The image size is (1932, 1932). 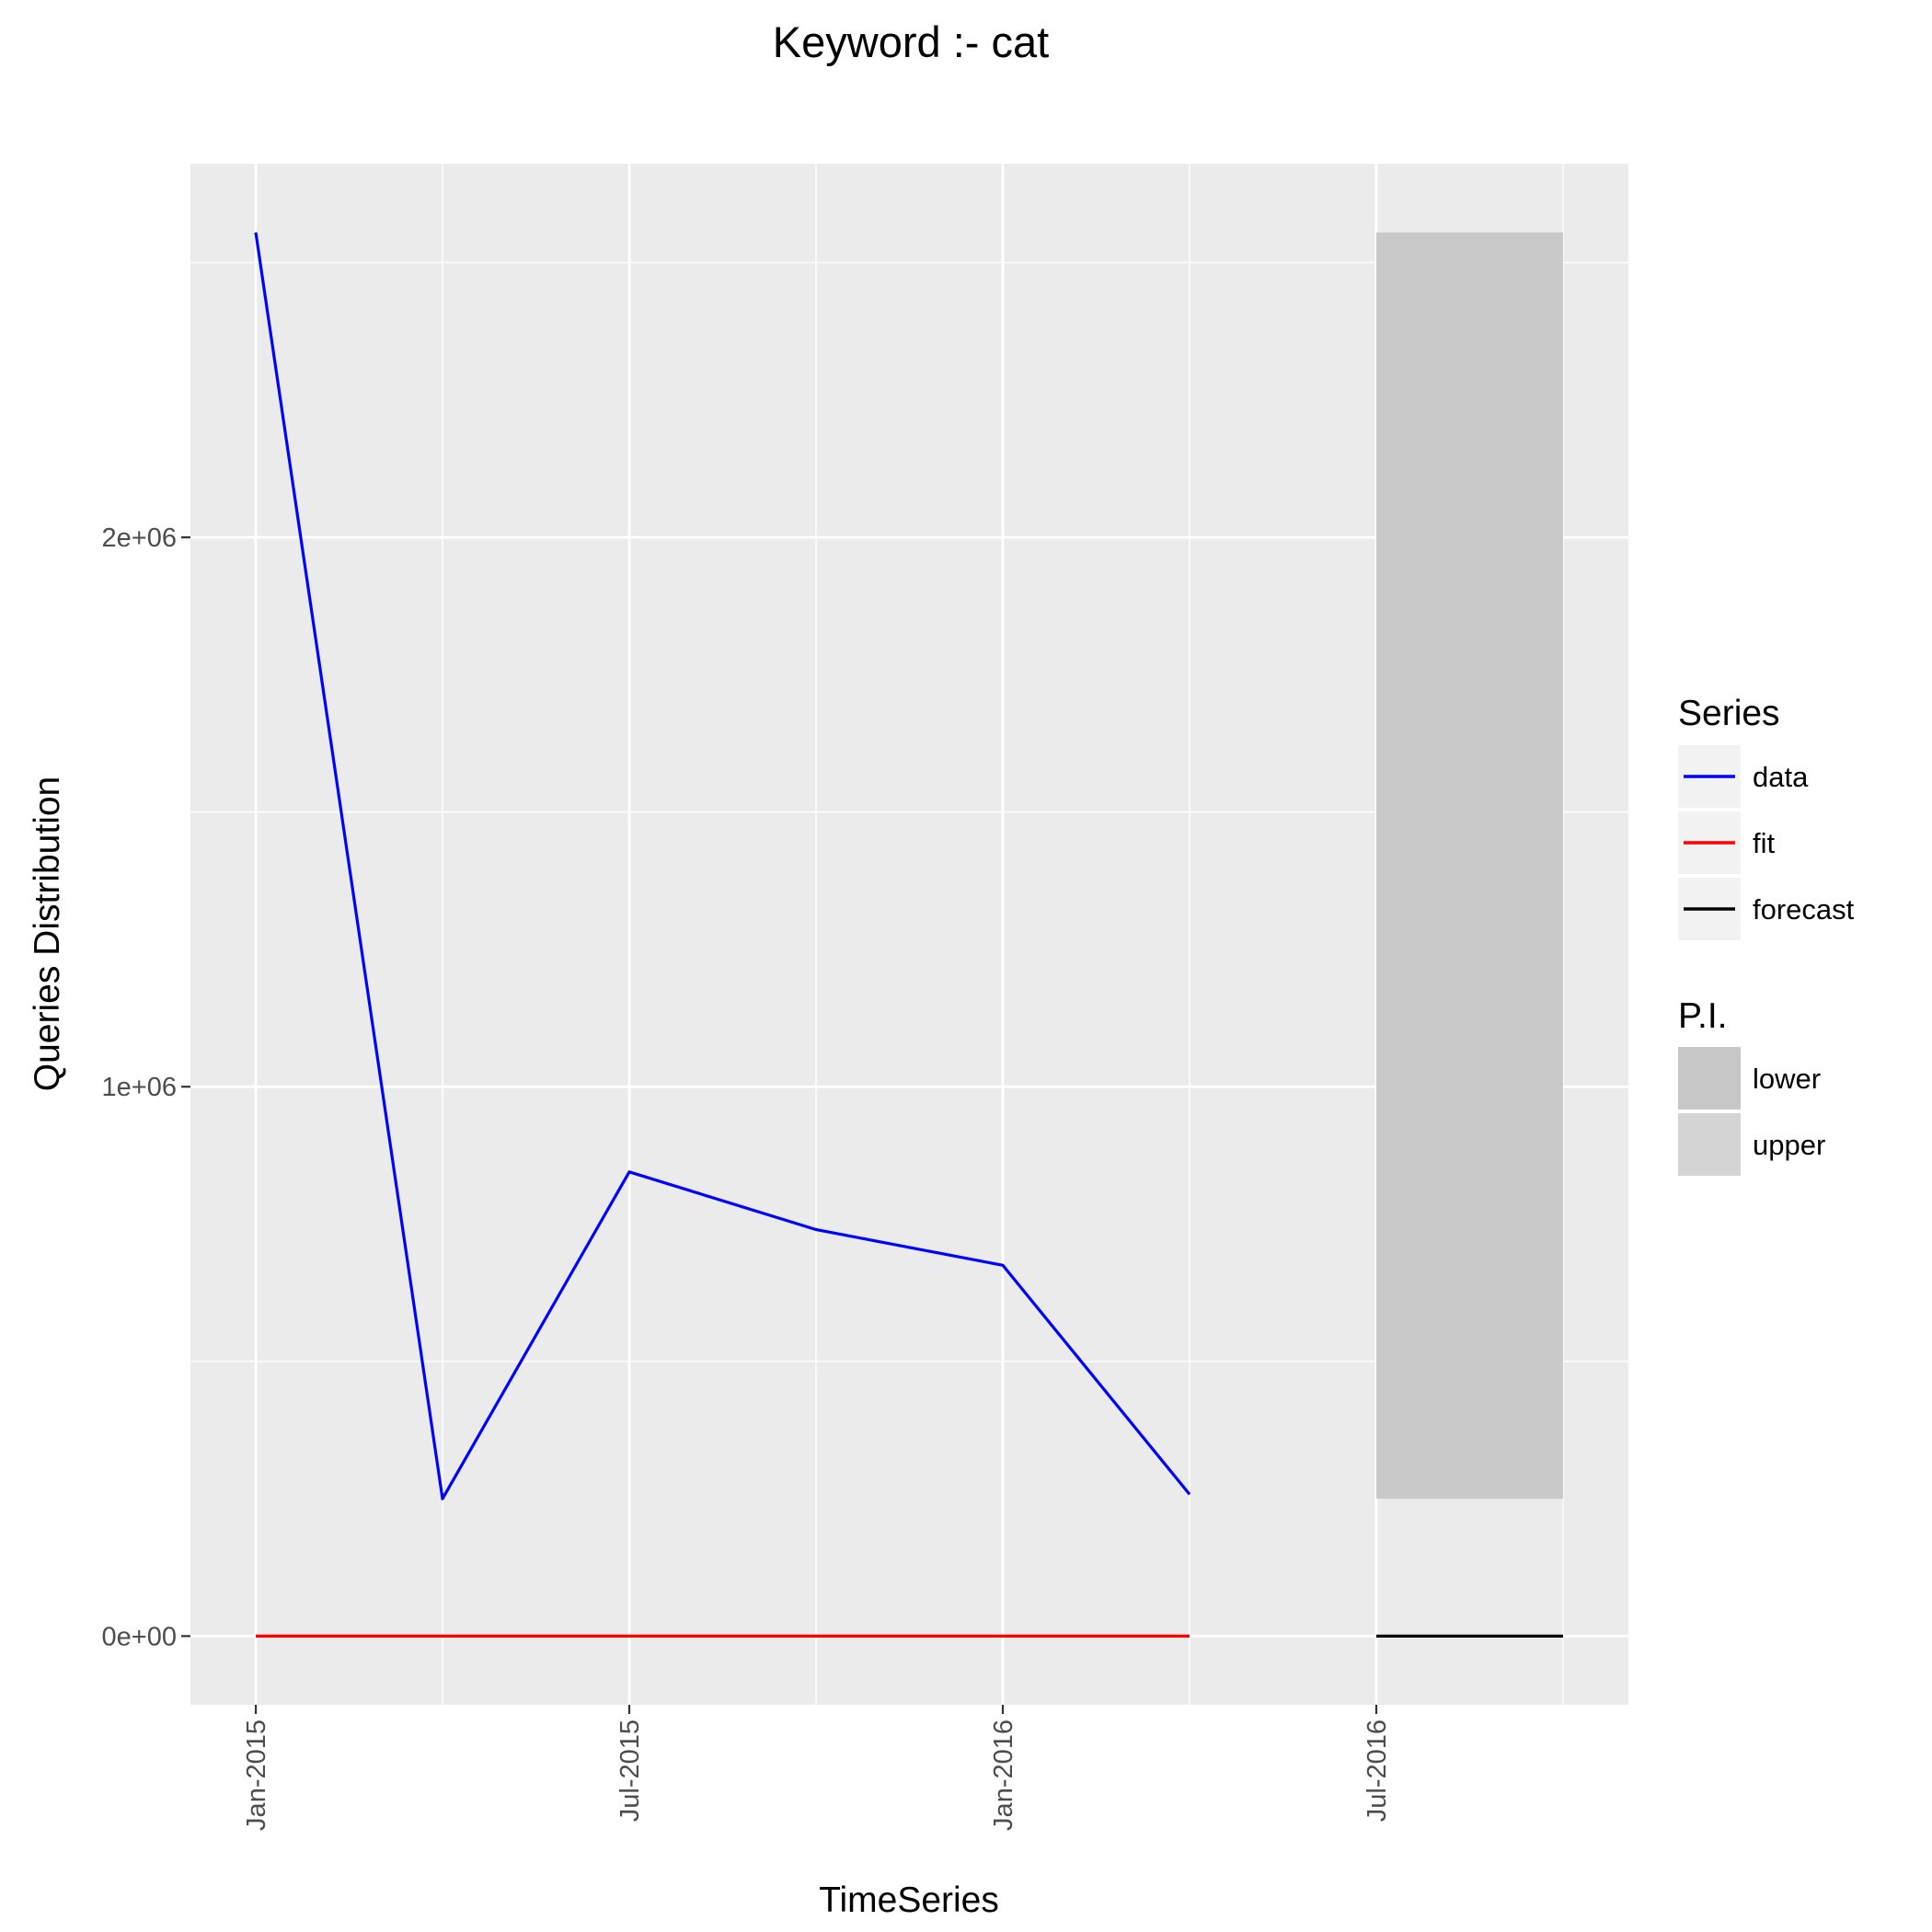 I want to click on chart-title: Keyword :- cat, so click(x=911, y=41).